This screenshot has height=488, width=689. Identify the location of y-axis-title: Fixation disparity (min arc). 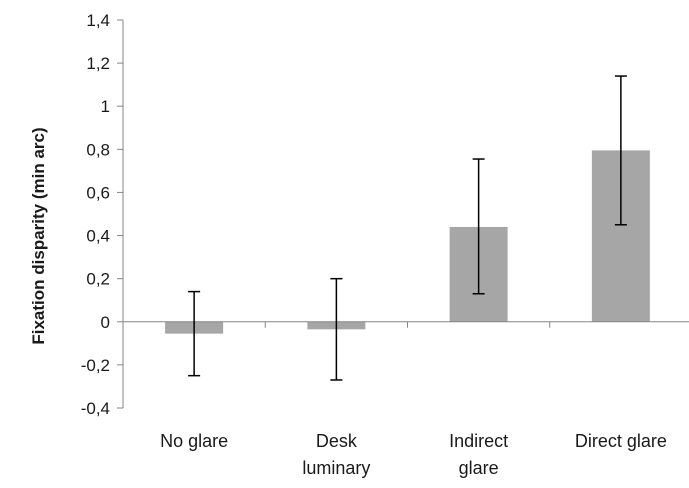
(38, 235).